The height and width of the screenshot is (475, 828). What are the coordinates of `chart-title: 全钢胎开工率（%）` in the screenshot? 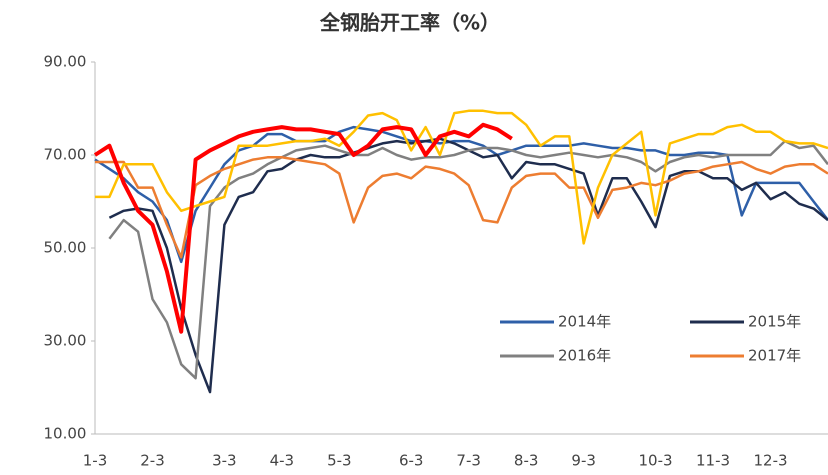 It's located at (409, 23).